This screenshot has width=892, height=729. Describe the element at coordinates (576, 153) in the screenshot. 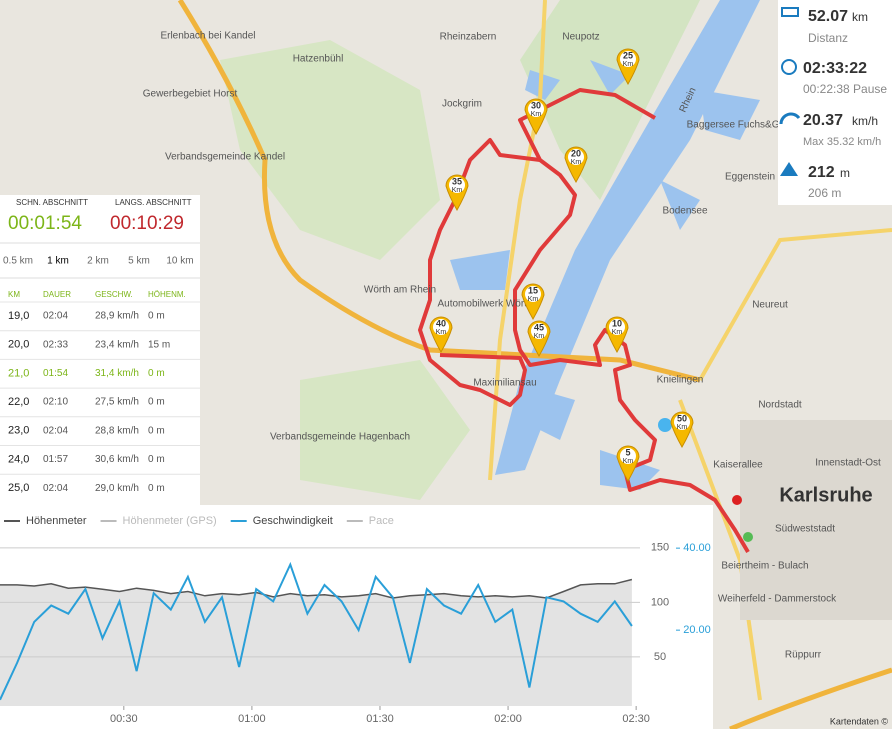

I see `marker-num: 20` at that location.